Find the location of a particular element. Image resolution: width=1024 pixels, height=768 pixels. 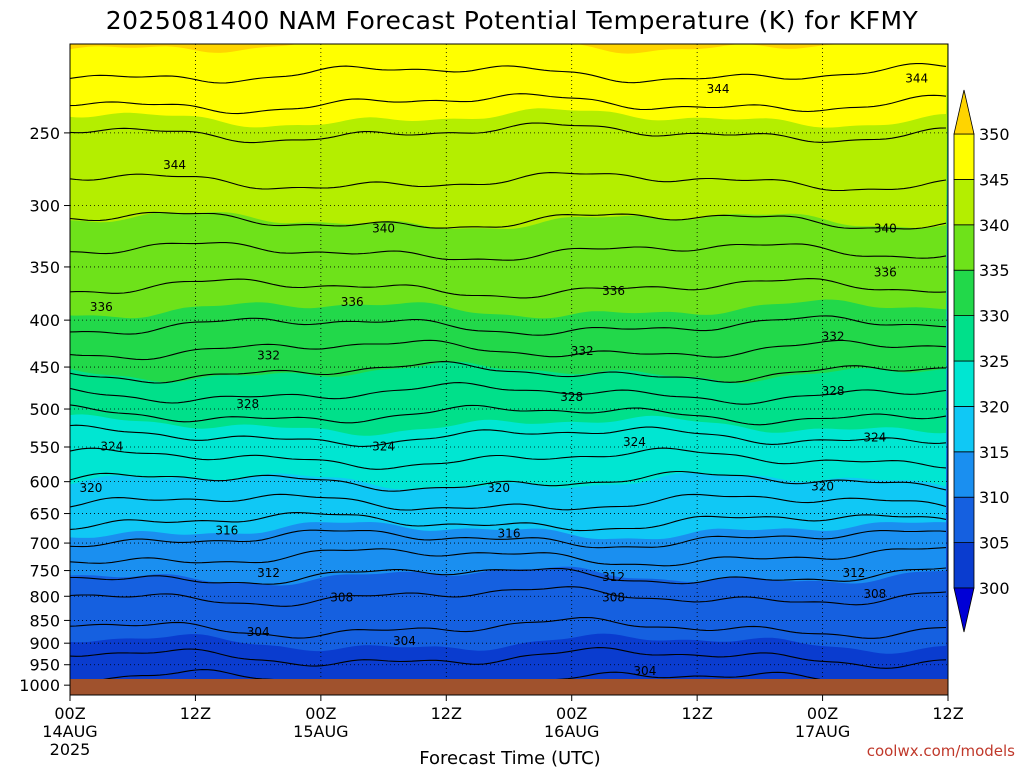

colorbar-label-320: 320 is located at coordinates (994, 406).